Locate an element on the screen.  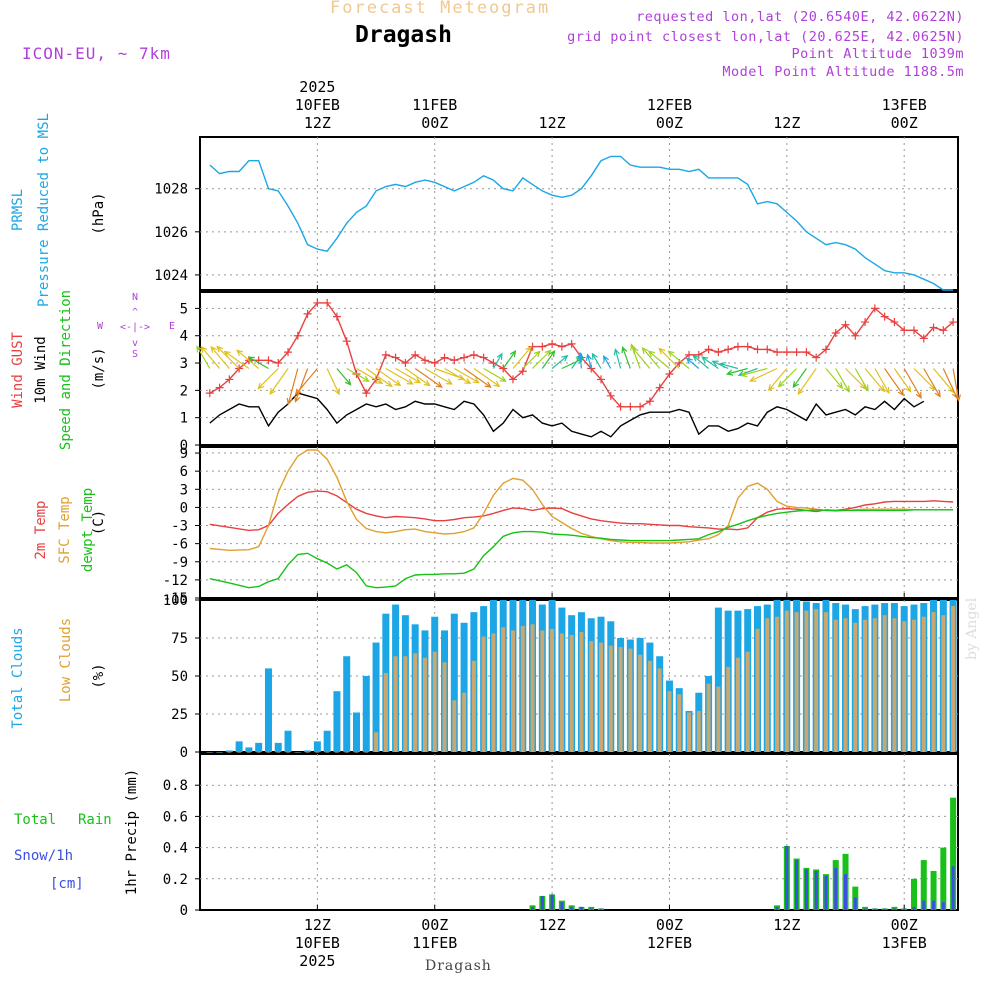
pressure-label-desc: Pressure Reduced to MSL is located at coordinates (44, 210).